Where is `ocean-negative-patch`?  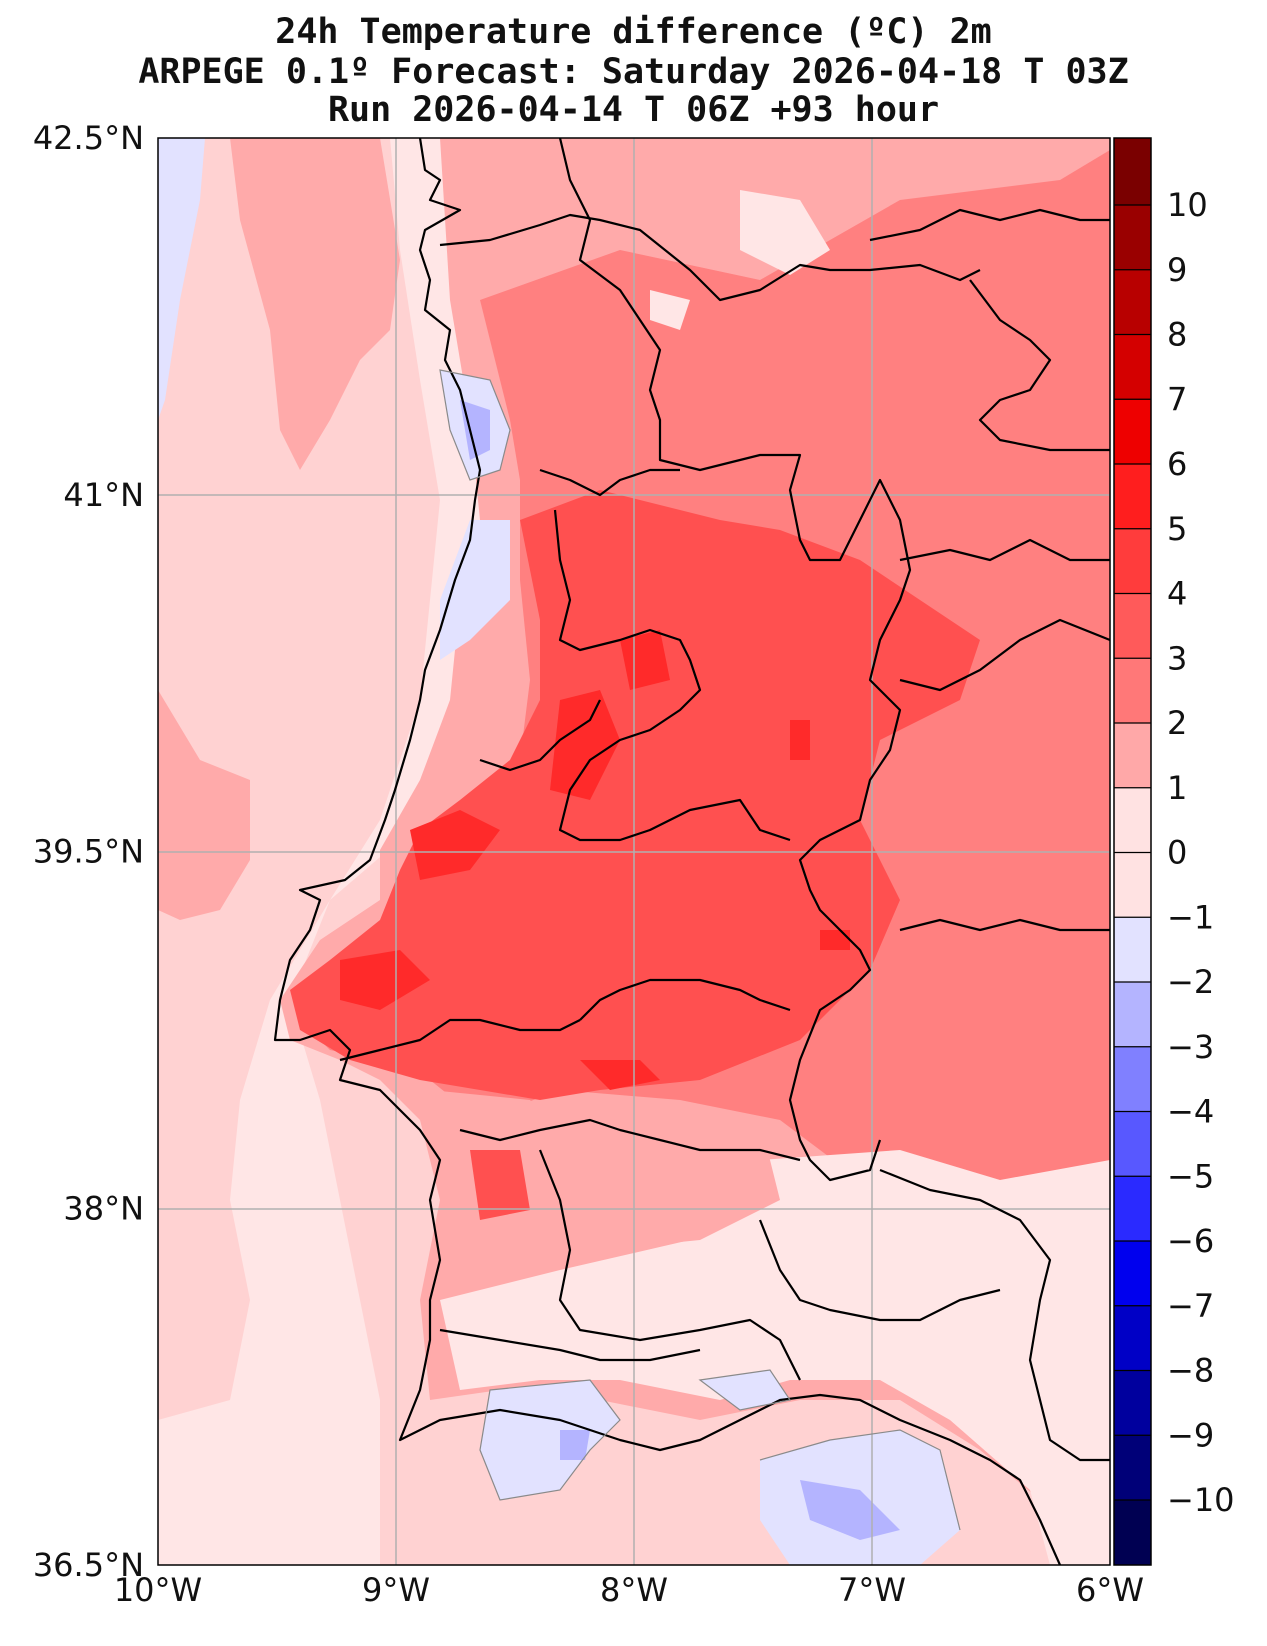 ocean-negative-patch is located at coordinates (181, 279).